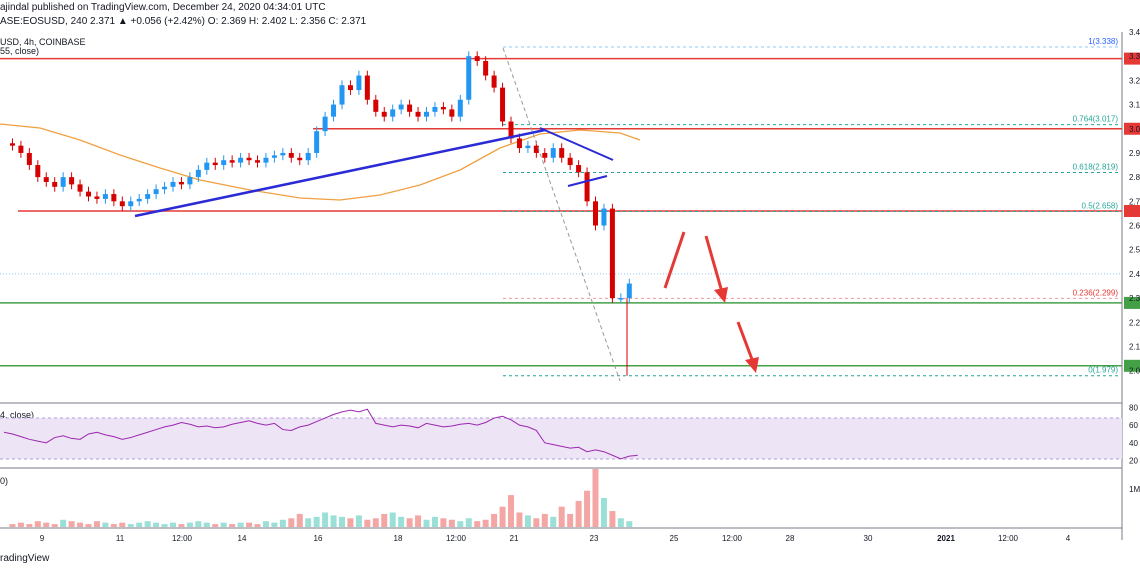  What do you see at coordinates (1134, 201) in the screenshot?
I see `price-tick: 2.7` at bounding box center [1134, 201].